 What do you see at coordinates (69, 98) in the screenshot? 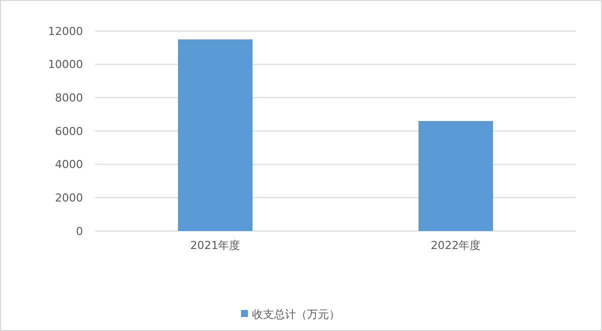
I see `y-tick-label: 8000` at bounding box center [69, 98].